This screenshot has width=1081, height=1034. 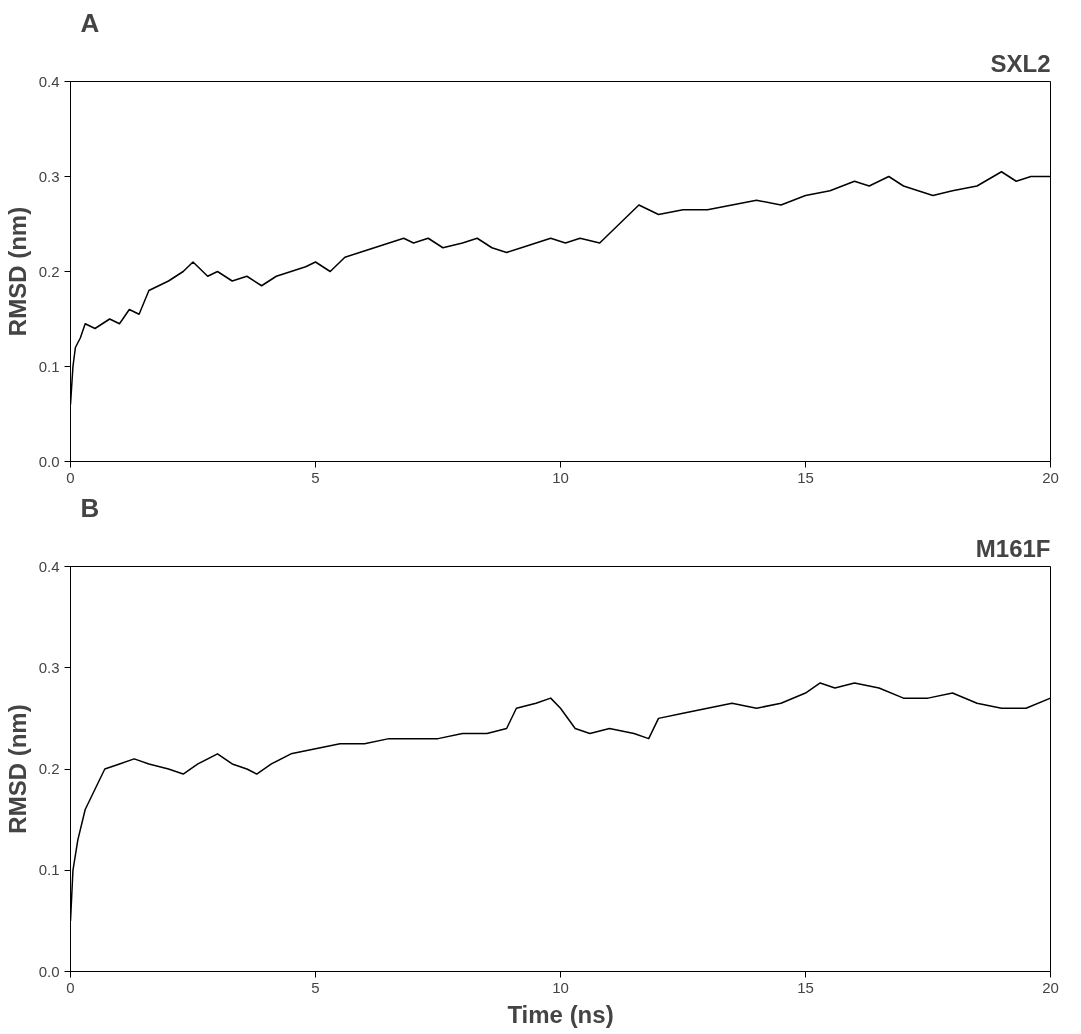 I want to click on chart-title: B, so click(x=90, y=507).